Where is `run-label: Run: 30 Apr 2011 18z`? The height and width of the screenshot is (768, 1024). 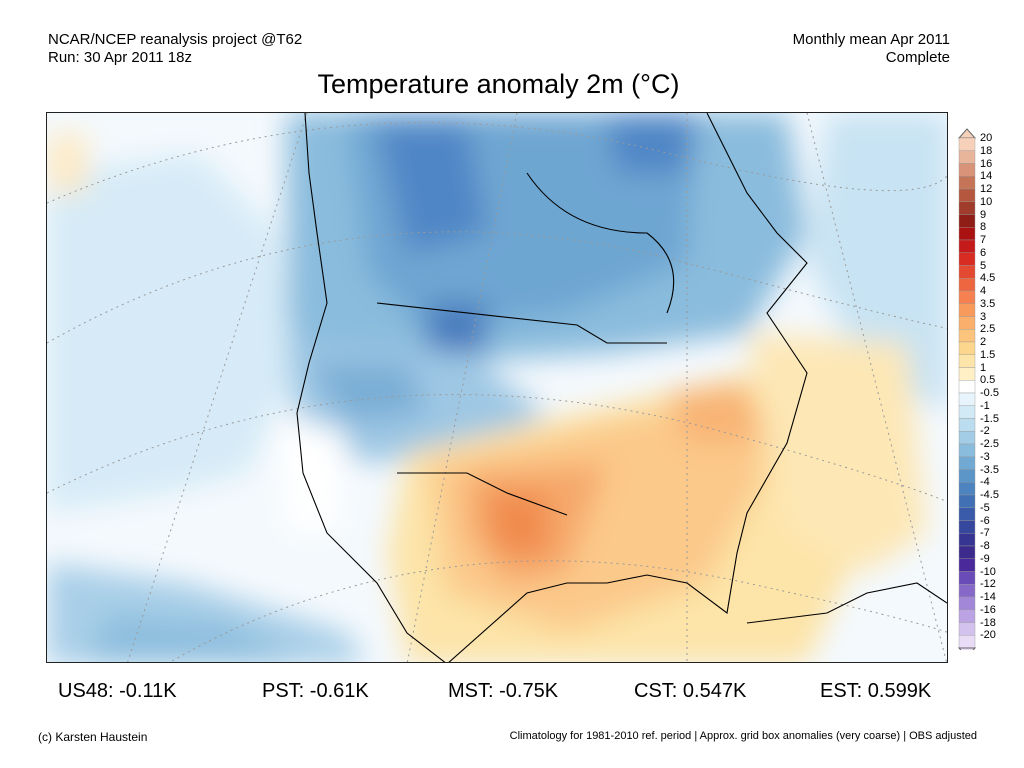 run-label: Run: 30 Apr 2011 18z is located at coordinates (120, 57).